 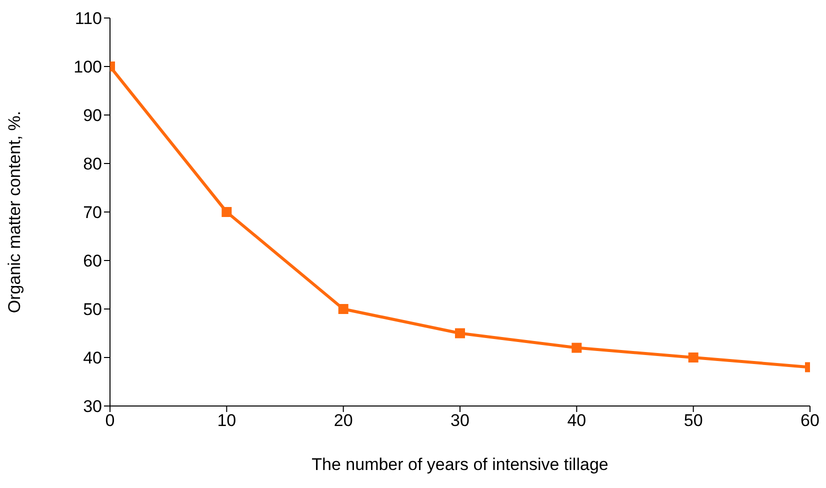 What do you see at coordinates (14, 212) in the screenshot?
I see `y-axis-title: Organic matter content, %.` at bounding box center [14, 212].